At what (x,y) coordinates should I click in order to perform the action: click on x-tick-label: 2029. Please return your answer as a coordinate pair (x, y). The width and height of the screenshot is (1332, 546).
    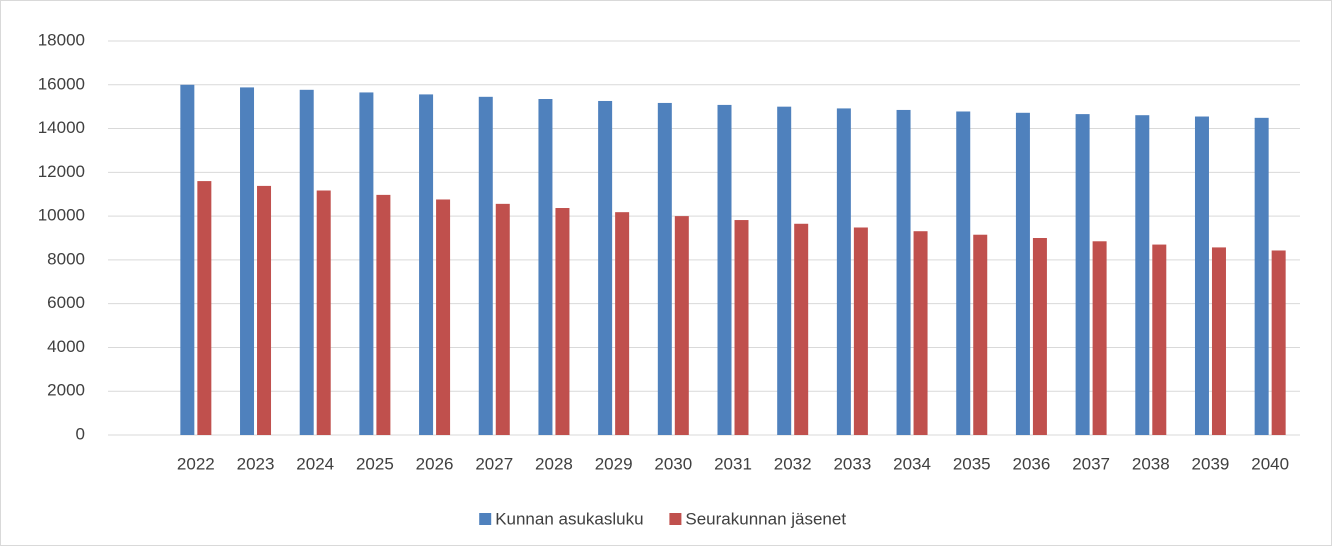
    Looking at the image, I should click on (614, 463).